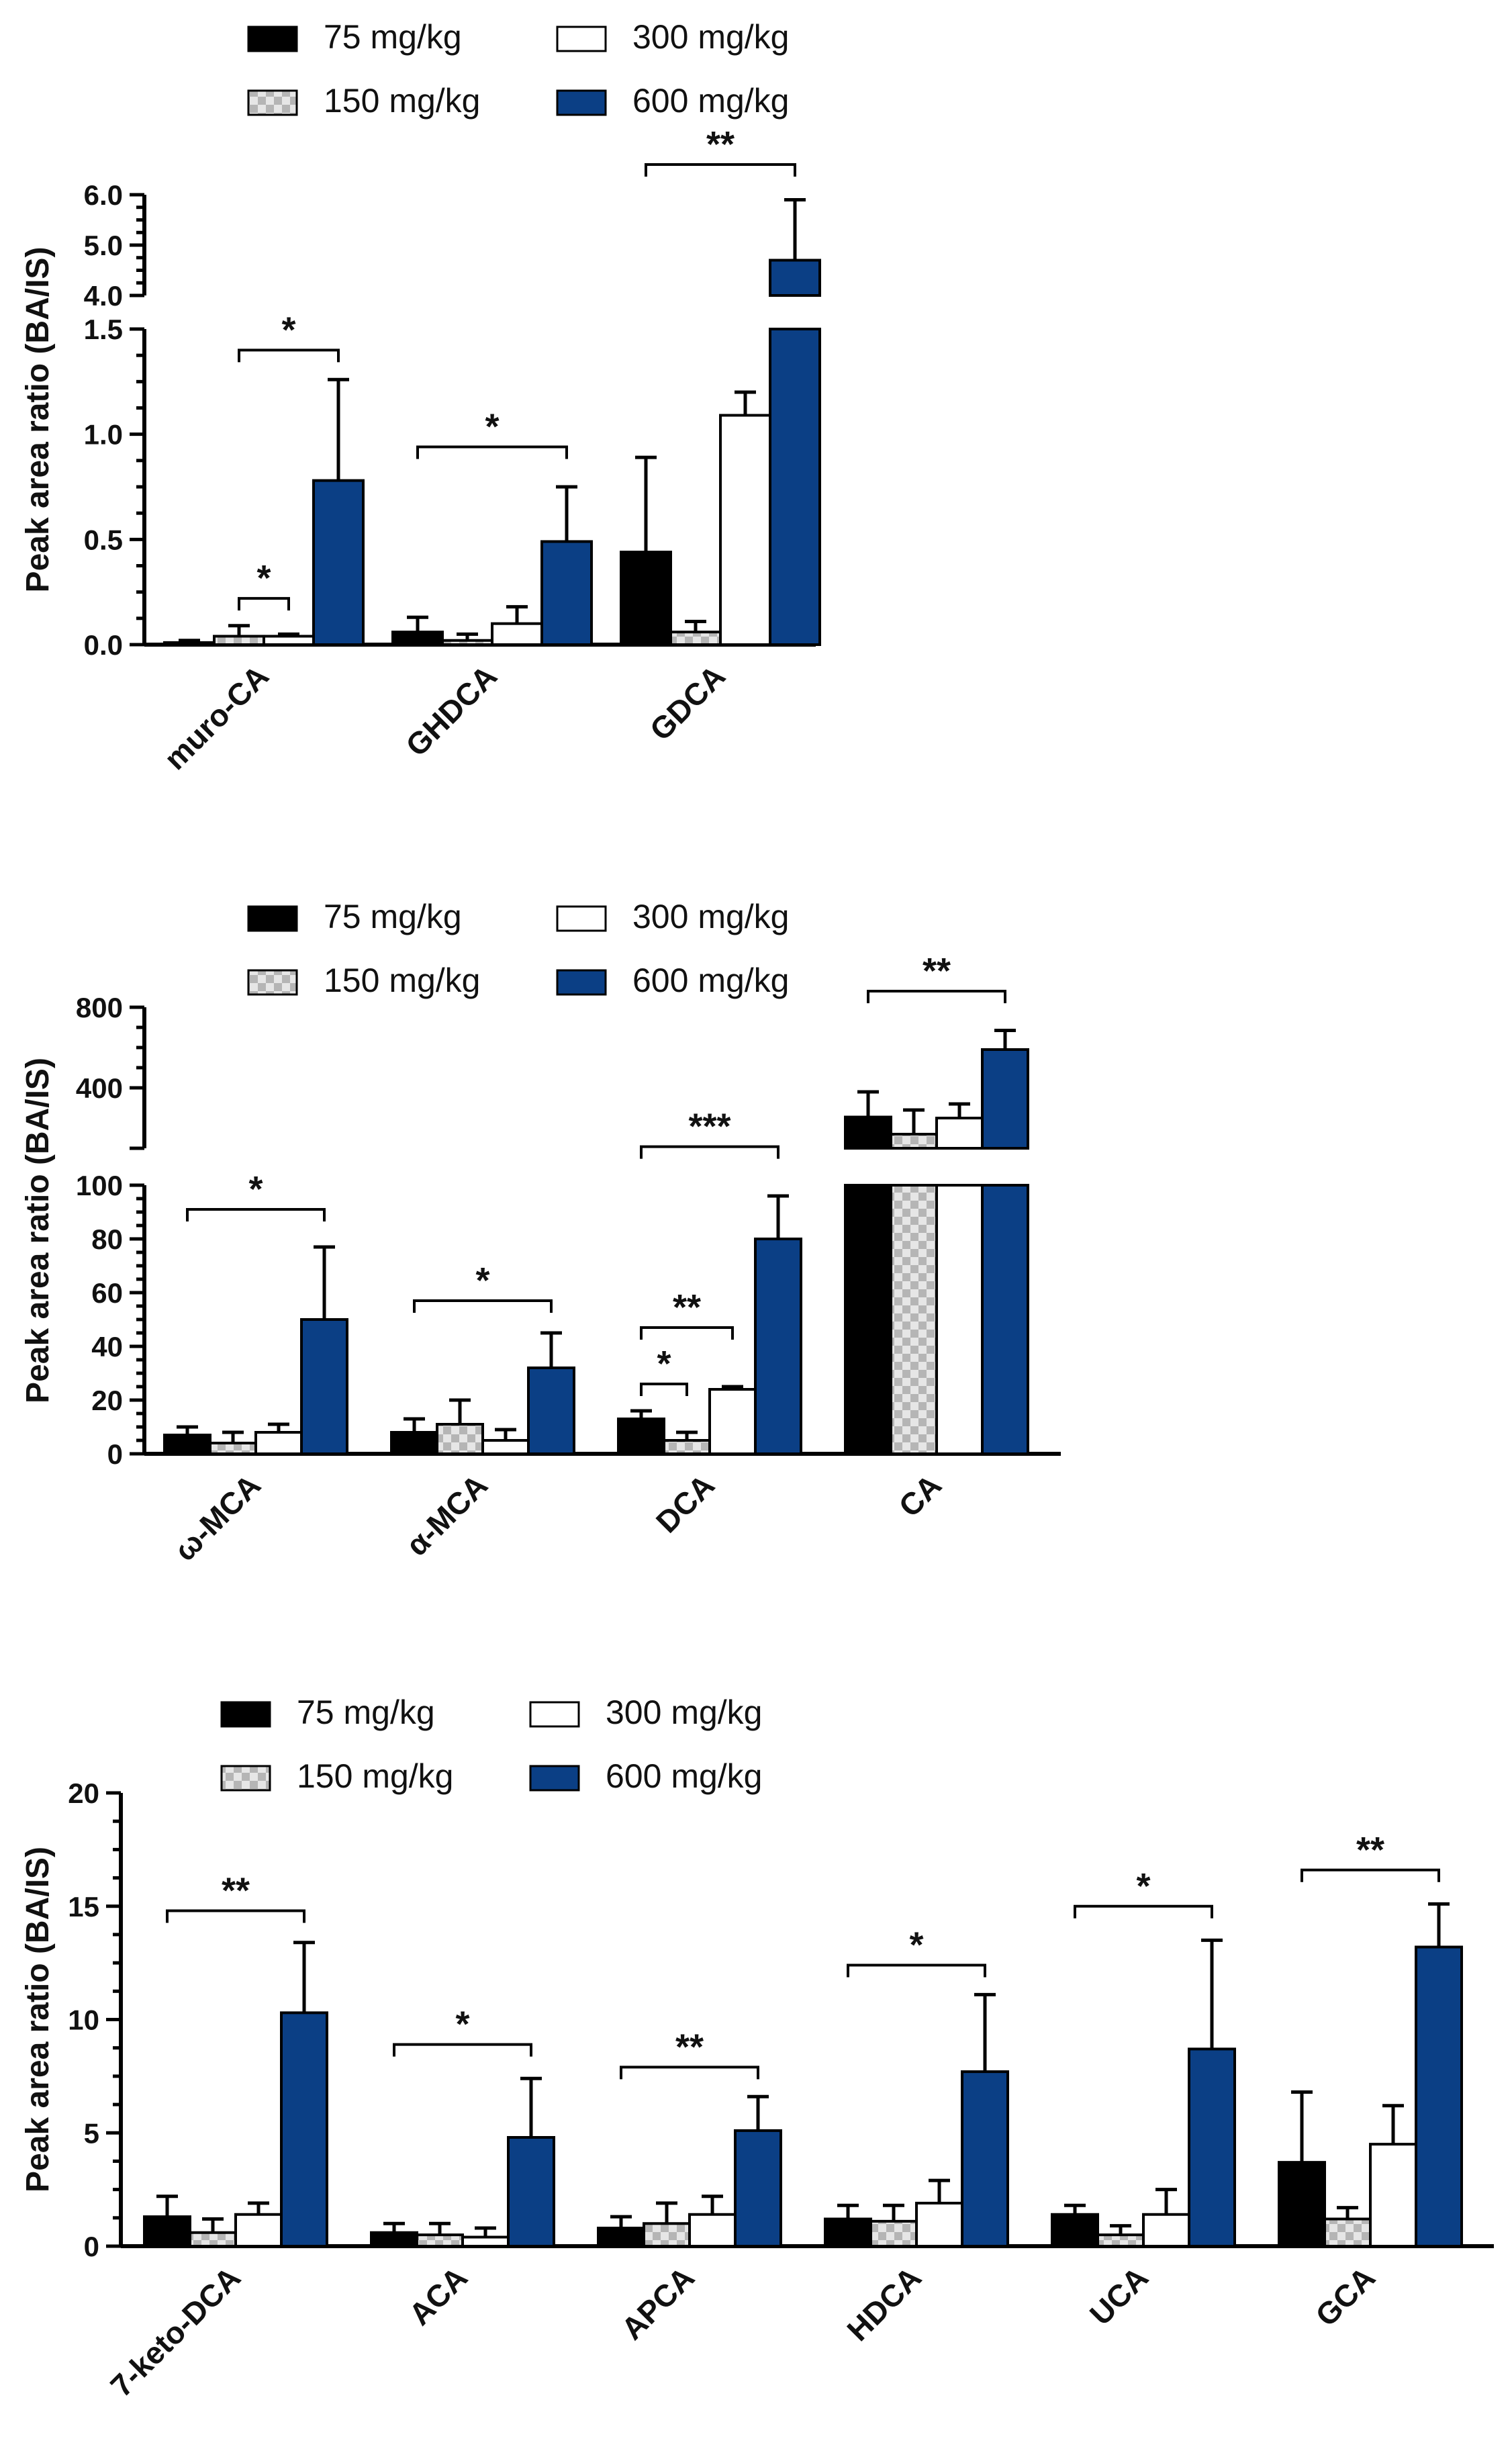 The height and width of the screenshot is (2453, 1512). I want to click on y-lower-tick-label-1.0: 1.0, so click(103, 435).